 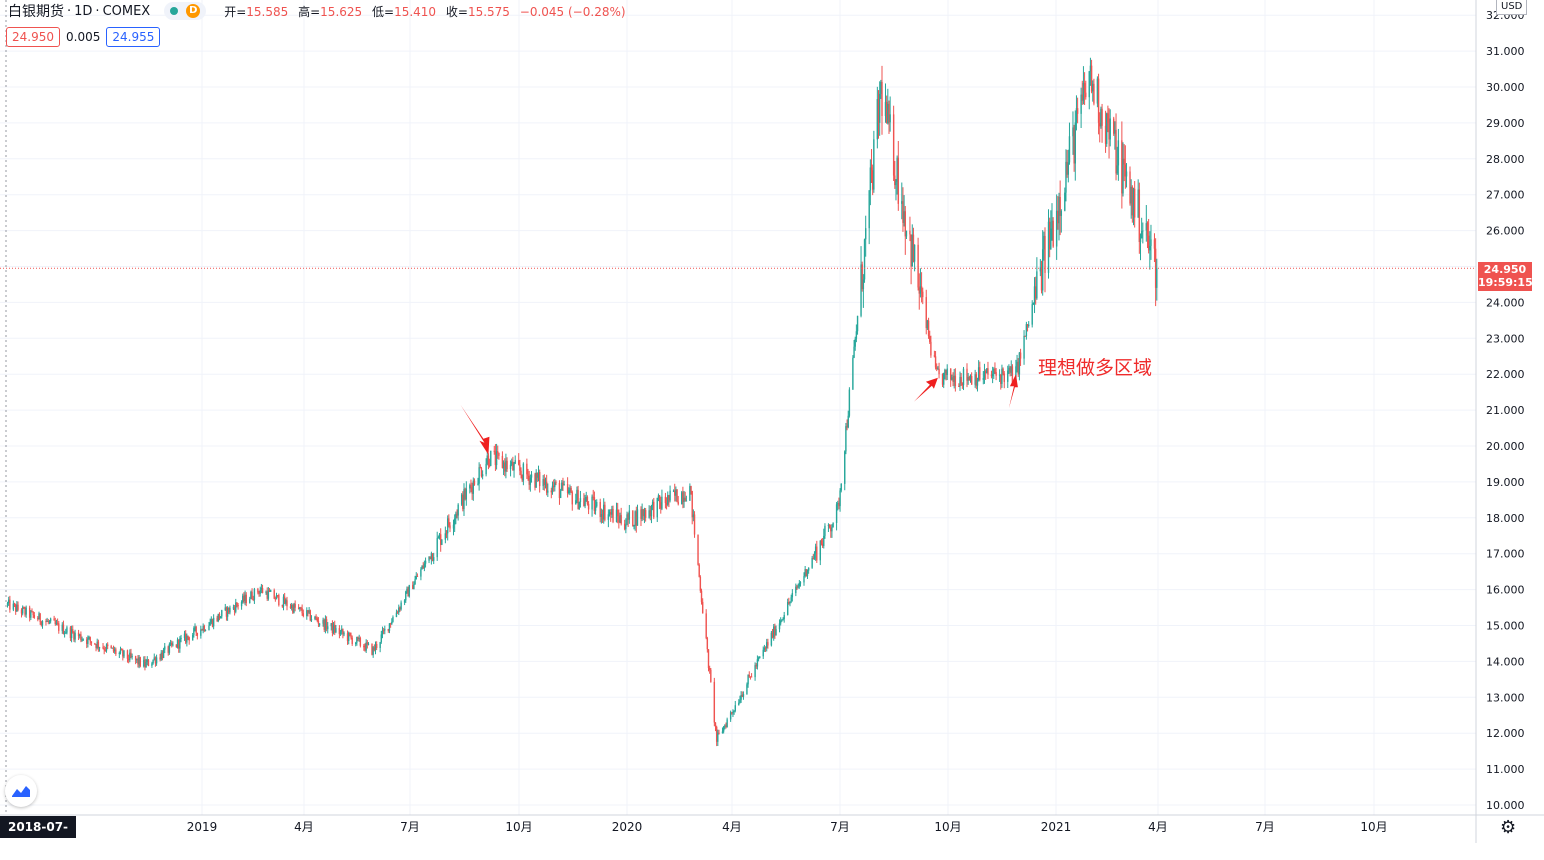 What do you see at coordinates (1505, 302) in the screenshot?
I see `y-tick-label: 24.000` at bounding box center [1505, 302].